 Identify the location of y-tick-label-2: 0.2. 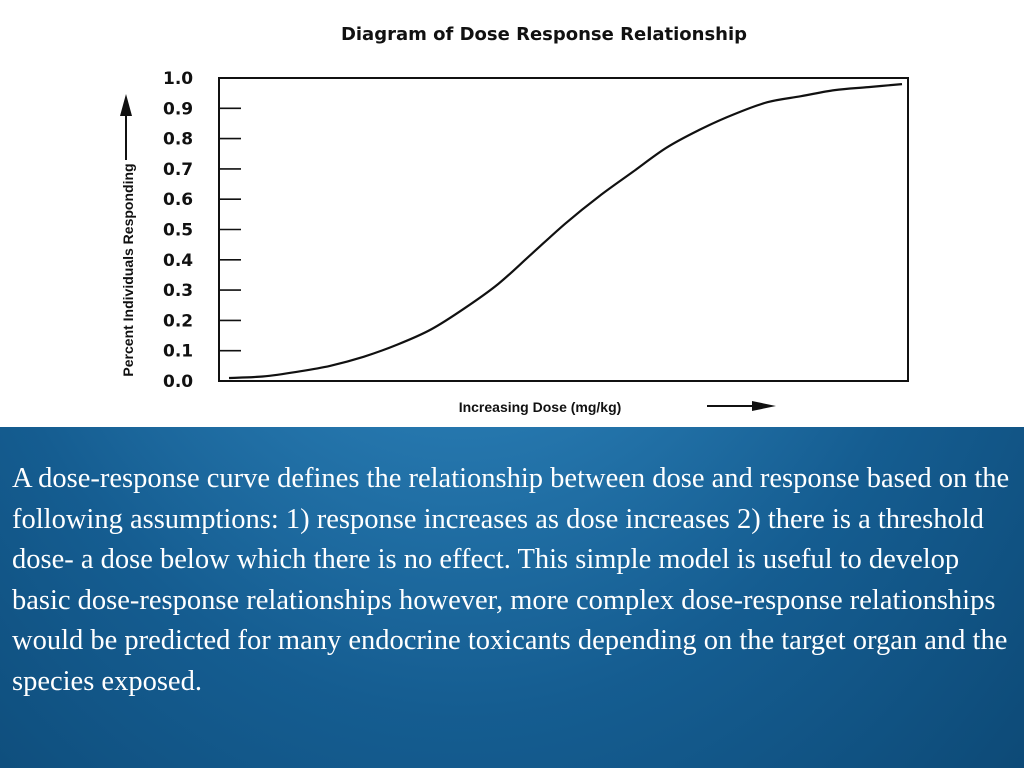
(178, 321).